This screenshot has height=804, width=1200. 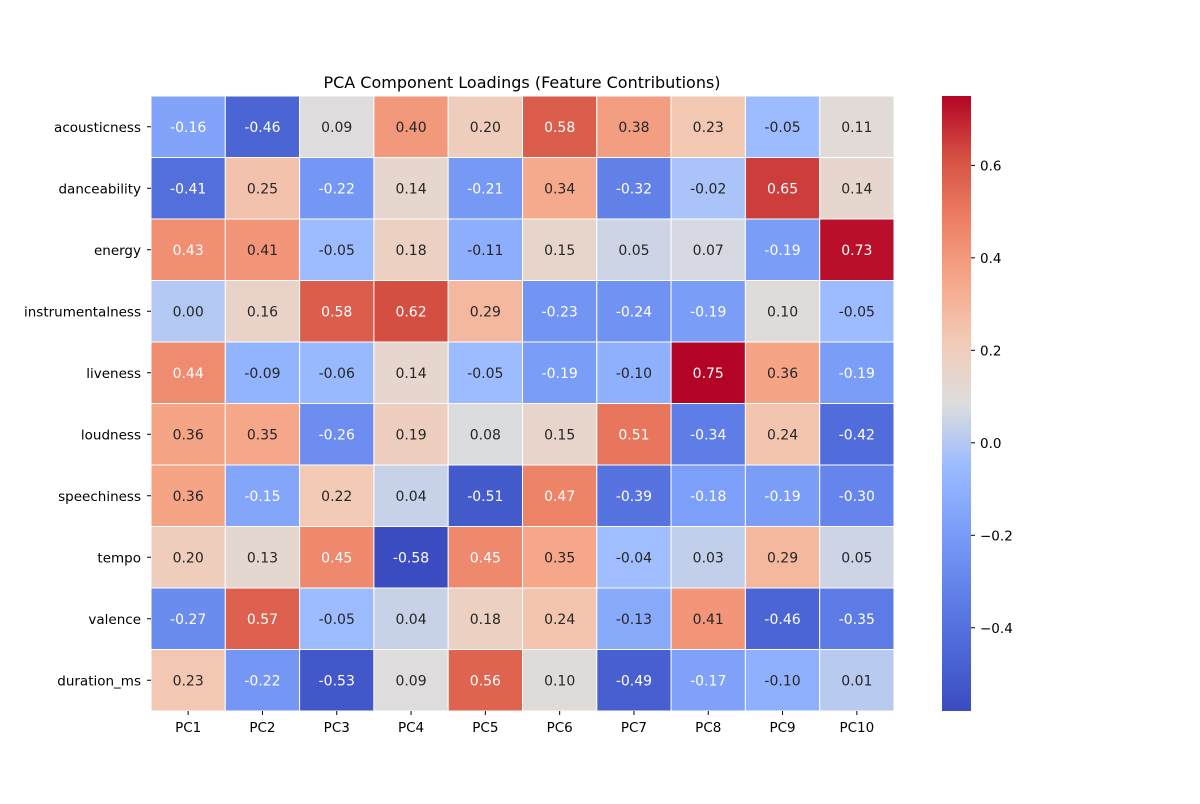 I want to click on cell-value: 0.38, so click(x=633, y=128).